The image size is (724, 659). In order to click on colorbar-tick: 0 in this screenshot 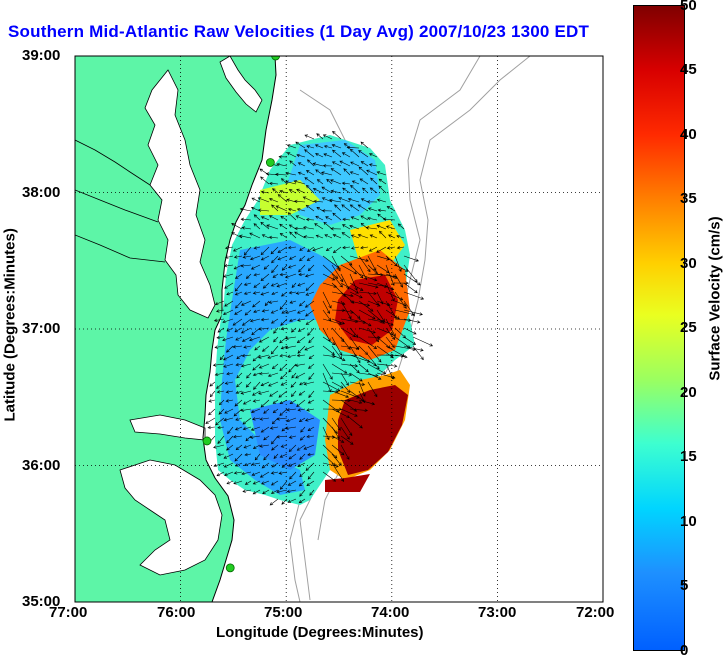, I will do `click(684, 650)`.